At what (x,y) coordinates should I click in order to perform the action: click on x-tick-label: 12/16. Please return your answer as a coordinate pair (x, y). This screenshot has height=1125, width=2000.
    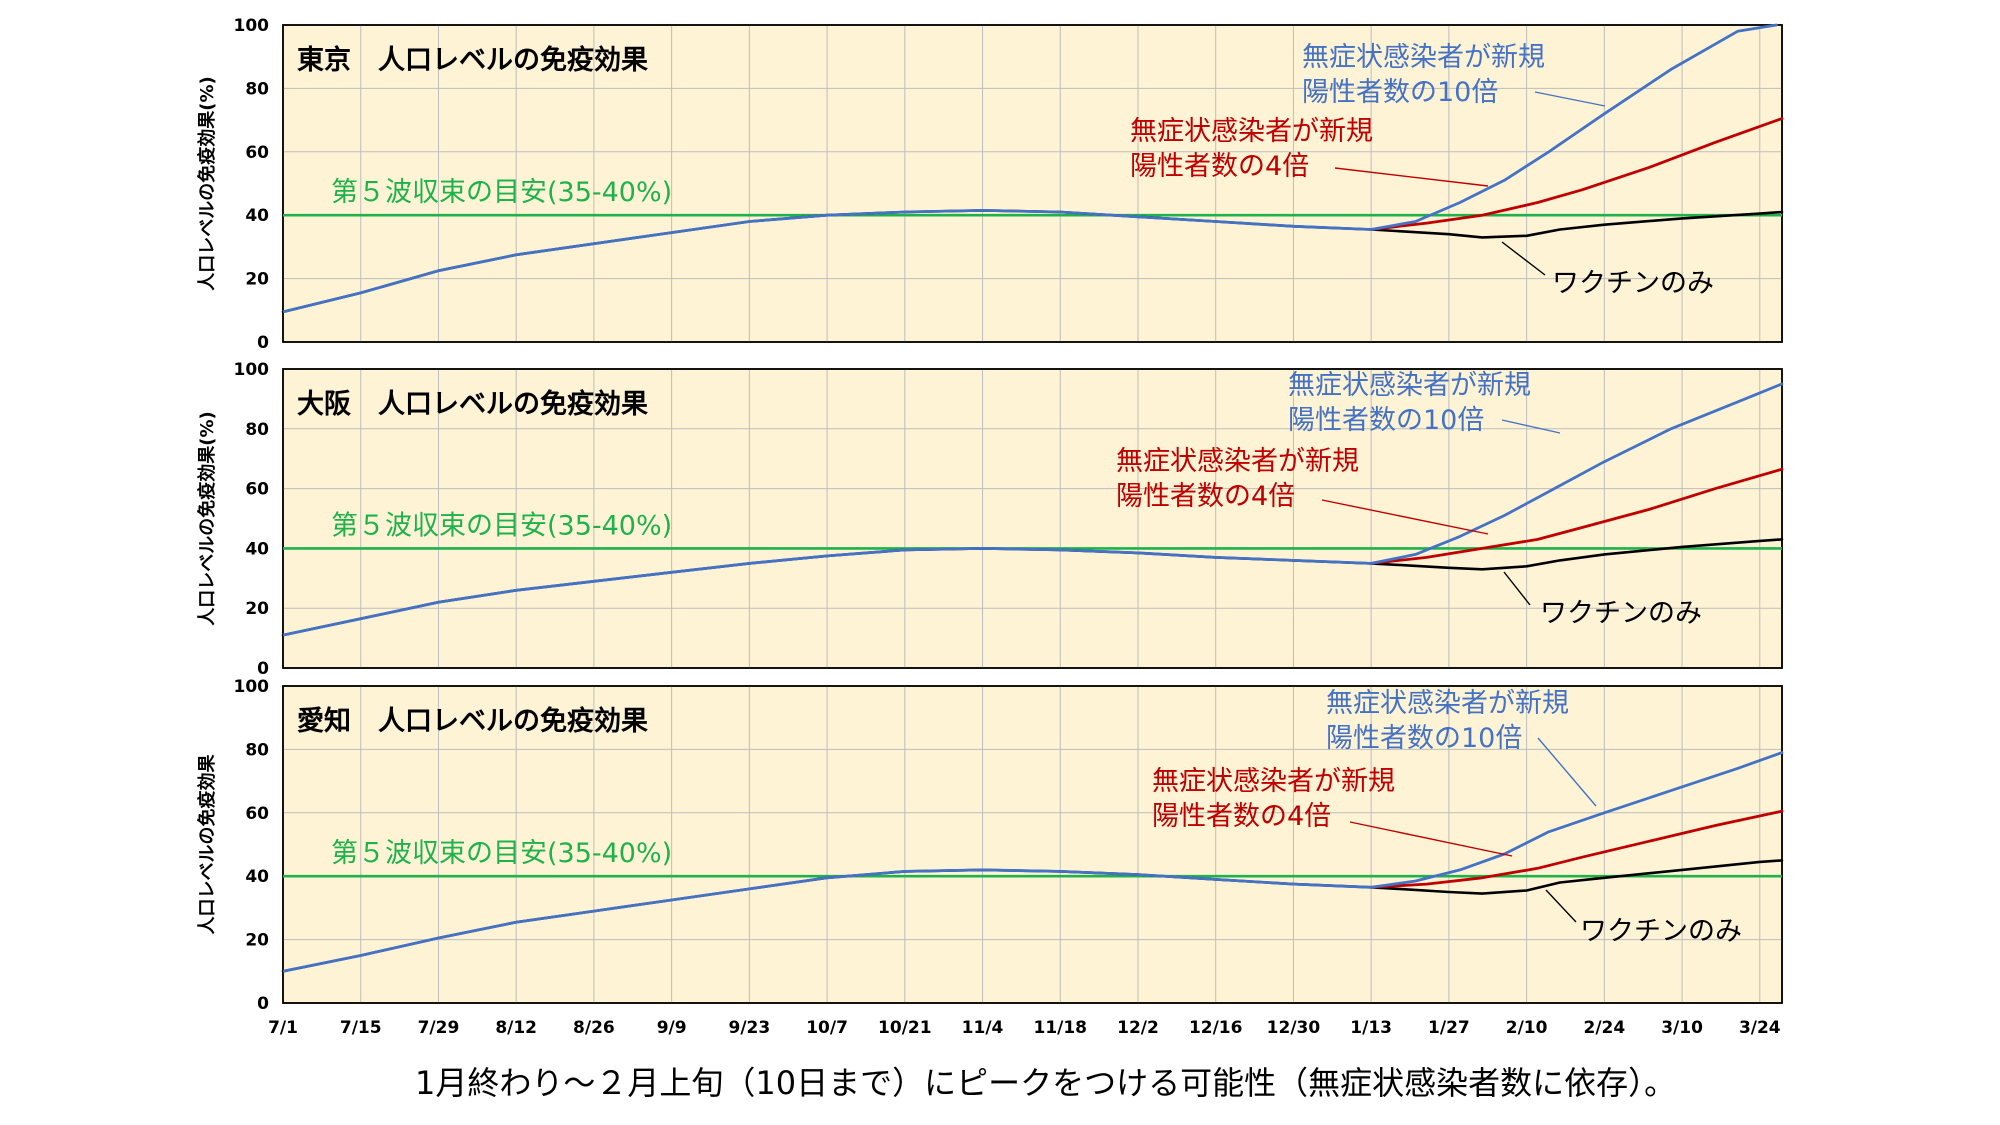
    Looking at the image, I should click on (1216, 1028).